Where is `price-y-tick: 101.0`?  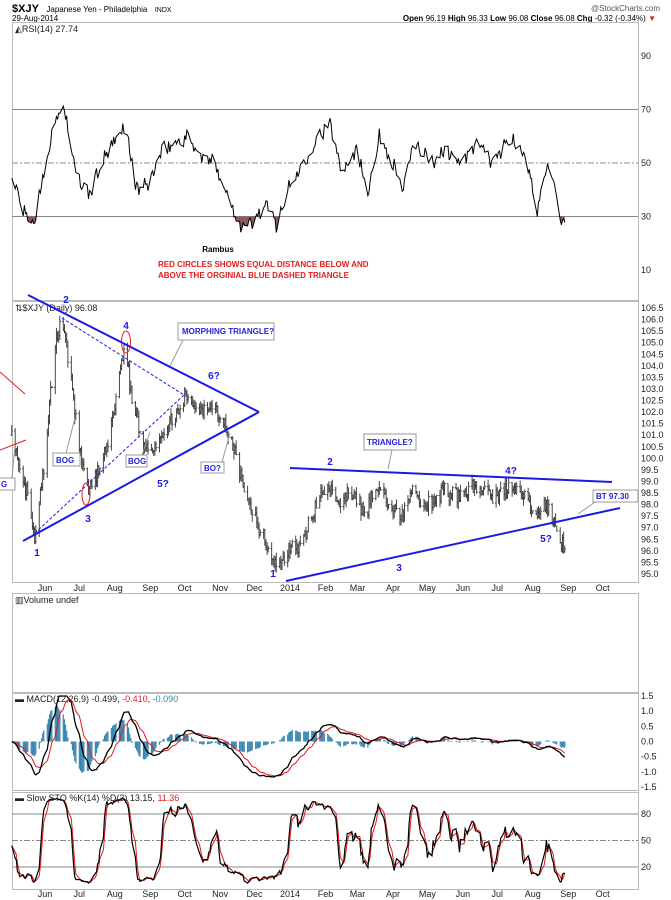 price-y-tick: 101.0 is located at coordinates (652, 435).